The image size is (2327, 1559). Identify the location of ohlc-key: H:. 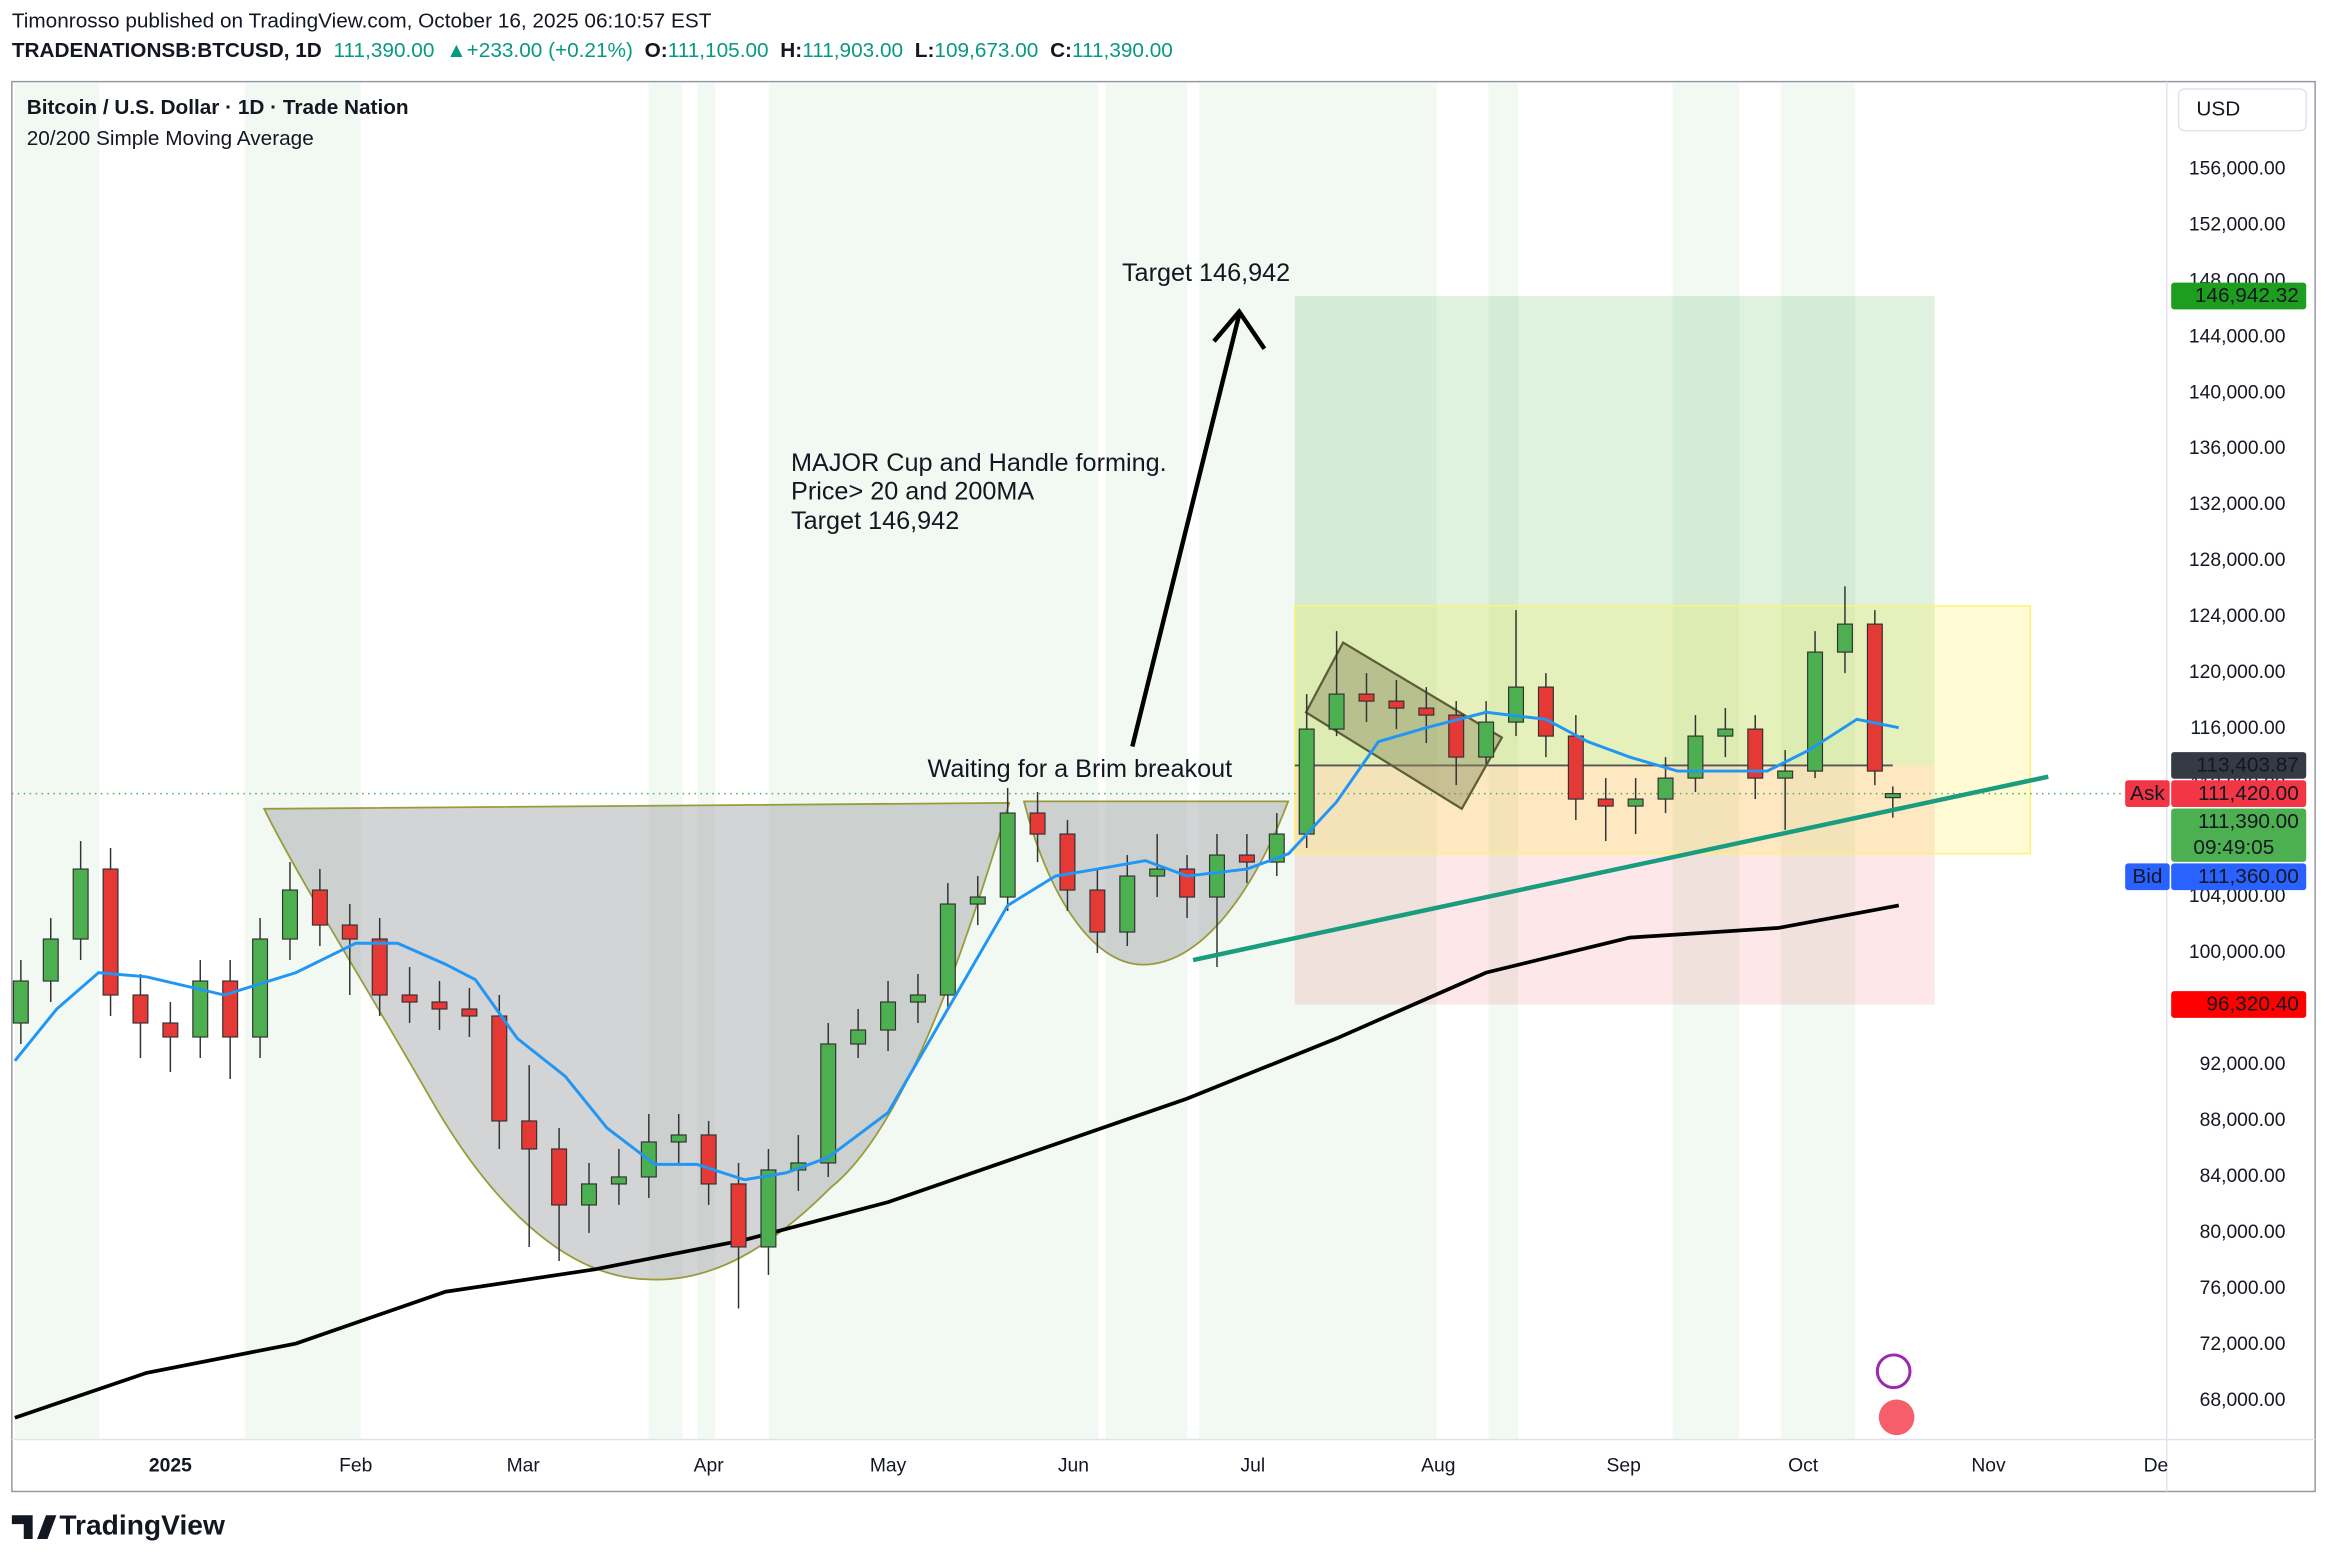
(791, 50).